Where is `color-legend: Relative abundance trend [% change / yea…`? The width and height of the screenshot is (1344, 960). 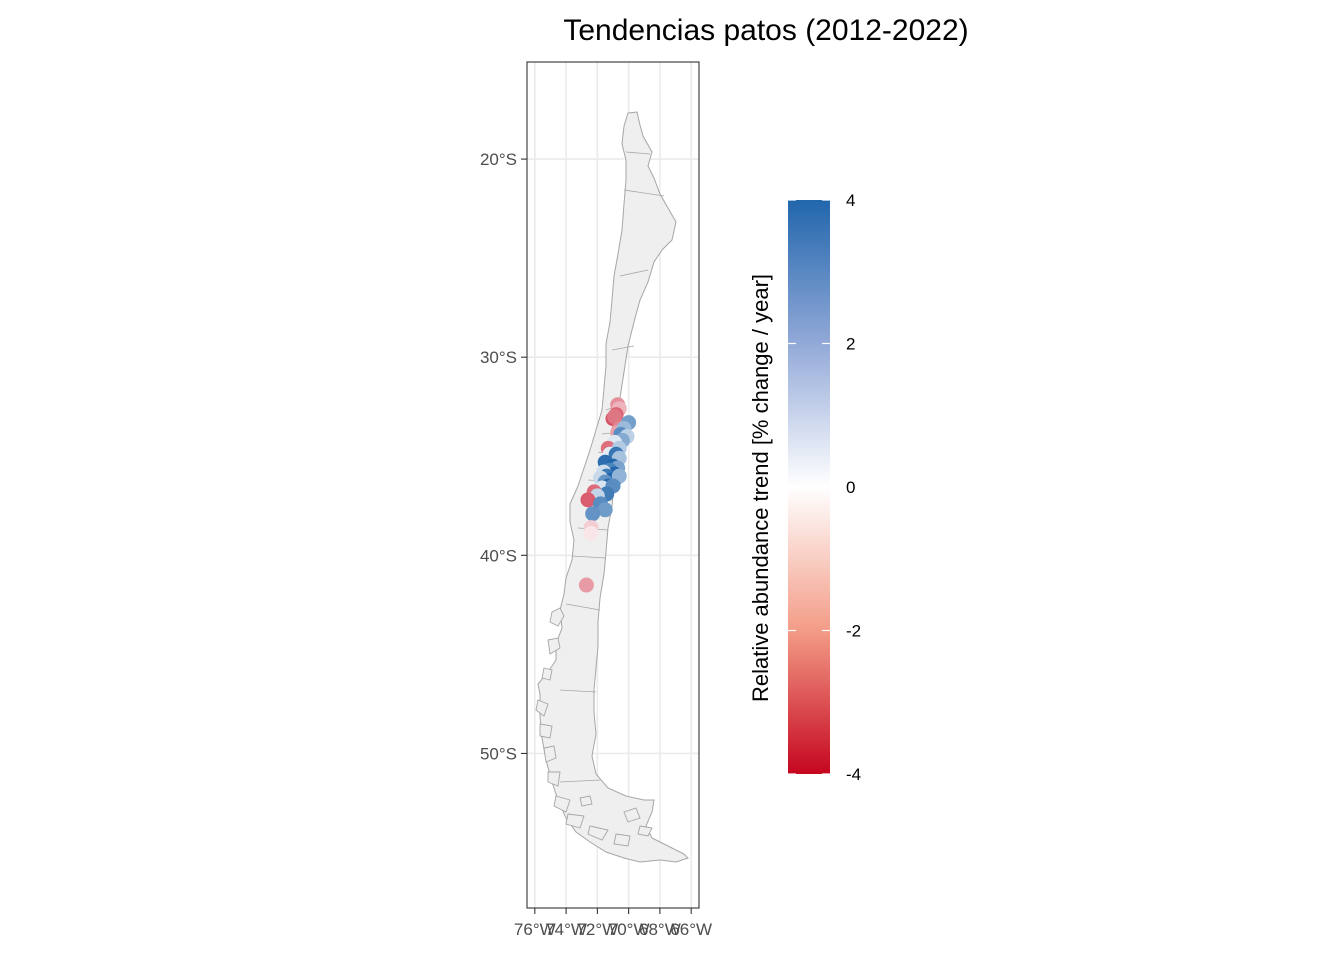
color-legend: Relative abundance trend [% change / yea… is located at coordinates (804, 487).